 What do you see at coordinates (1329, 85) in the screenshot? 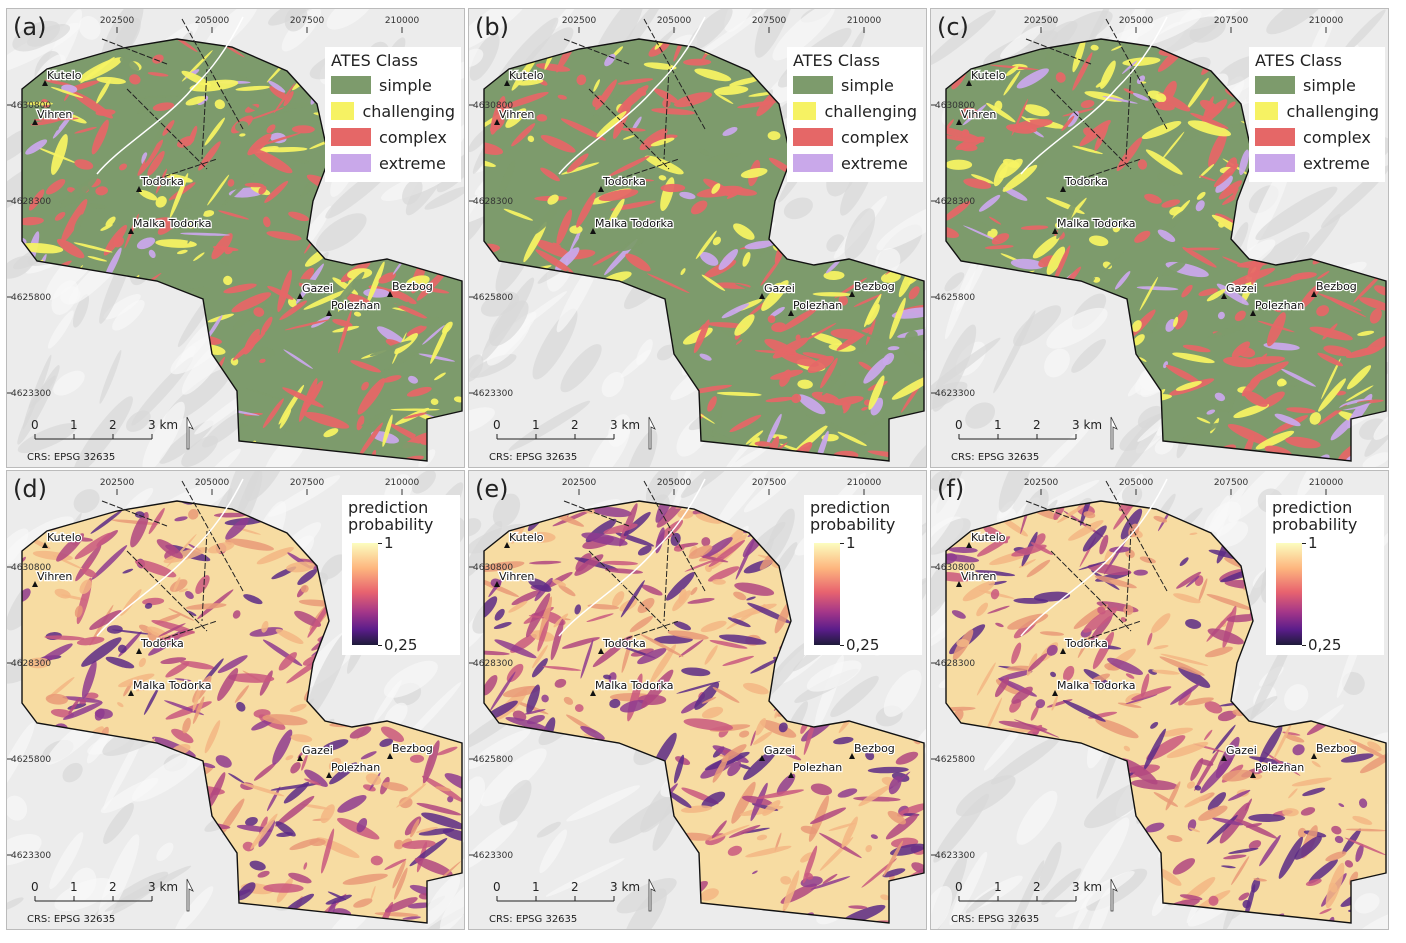
I see `legend-label: simple` at bounding box center [1329, 85].